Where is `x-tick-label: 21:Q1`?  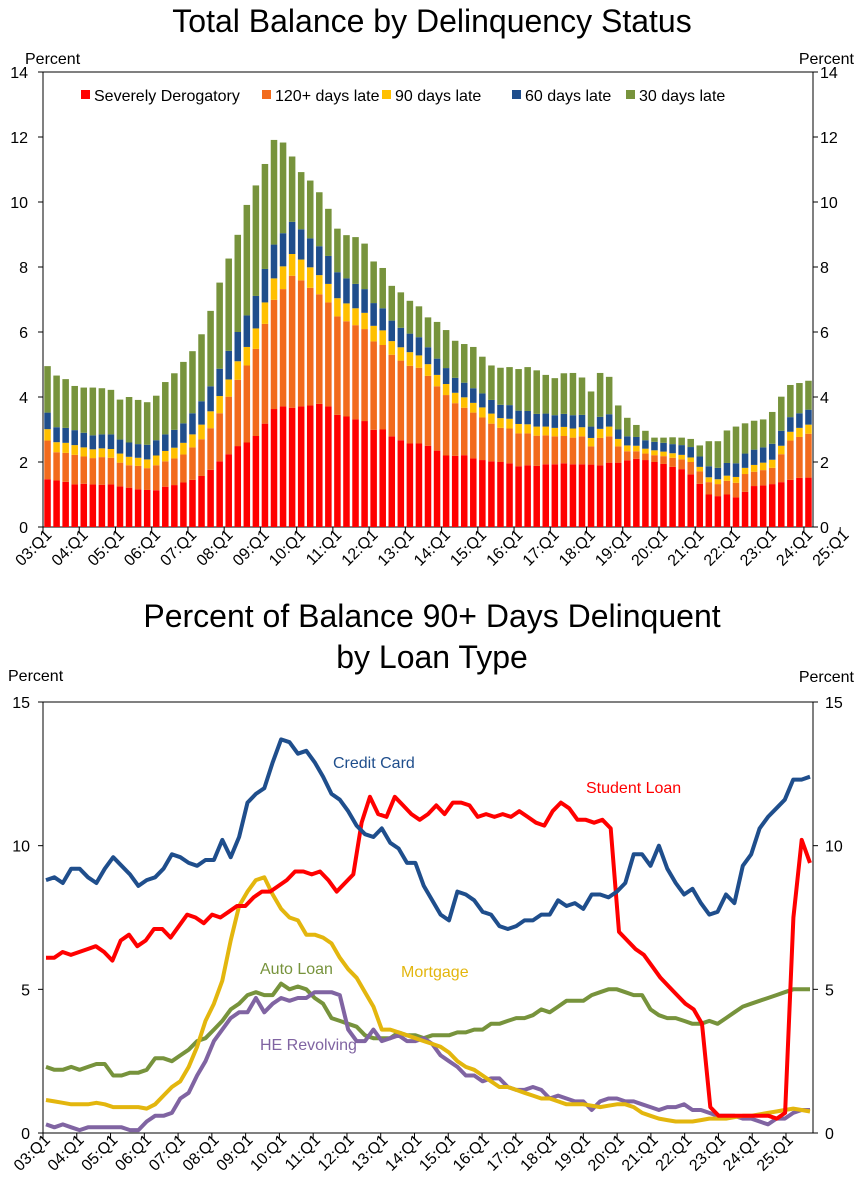 x-tick-label: 21:Q1 is located at coordinates (640, 1153).